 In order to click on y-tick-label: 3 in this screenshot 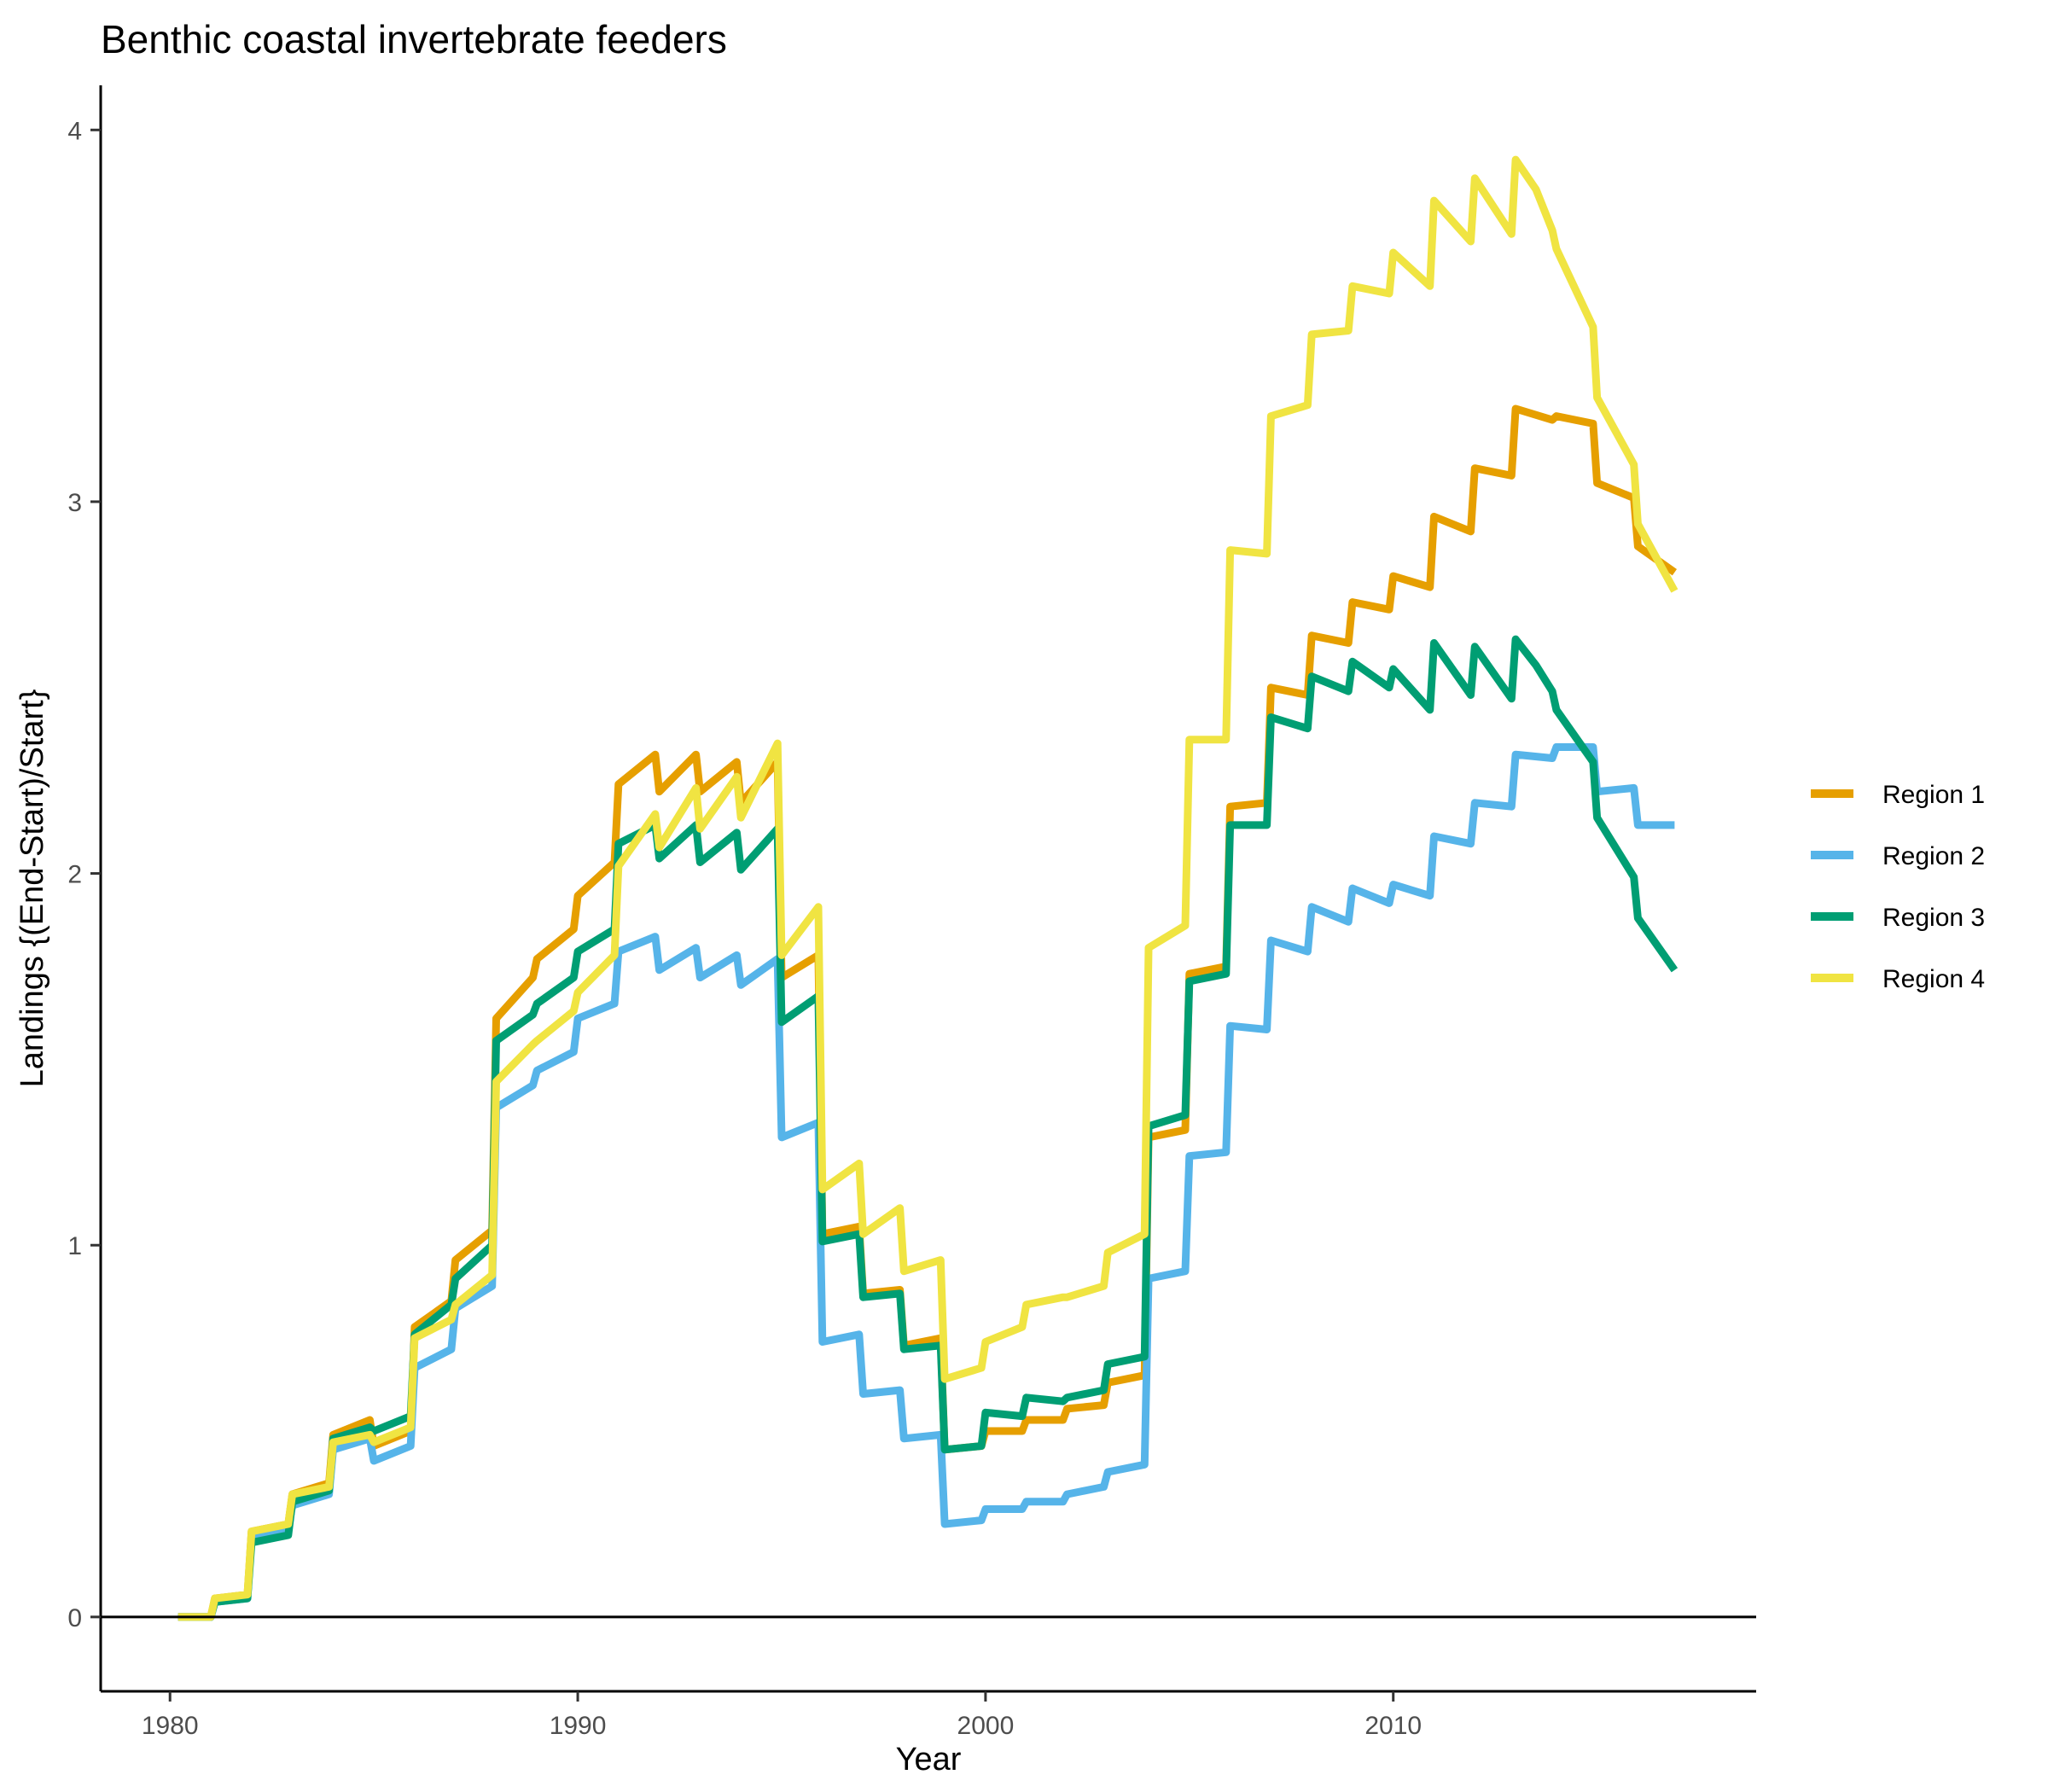, I will do `click(74, 503)`.